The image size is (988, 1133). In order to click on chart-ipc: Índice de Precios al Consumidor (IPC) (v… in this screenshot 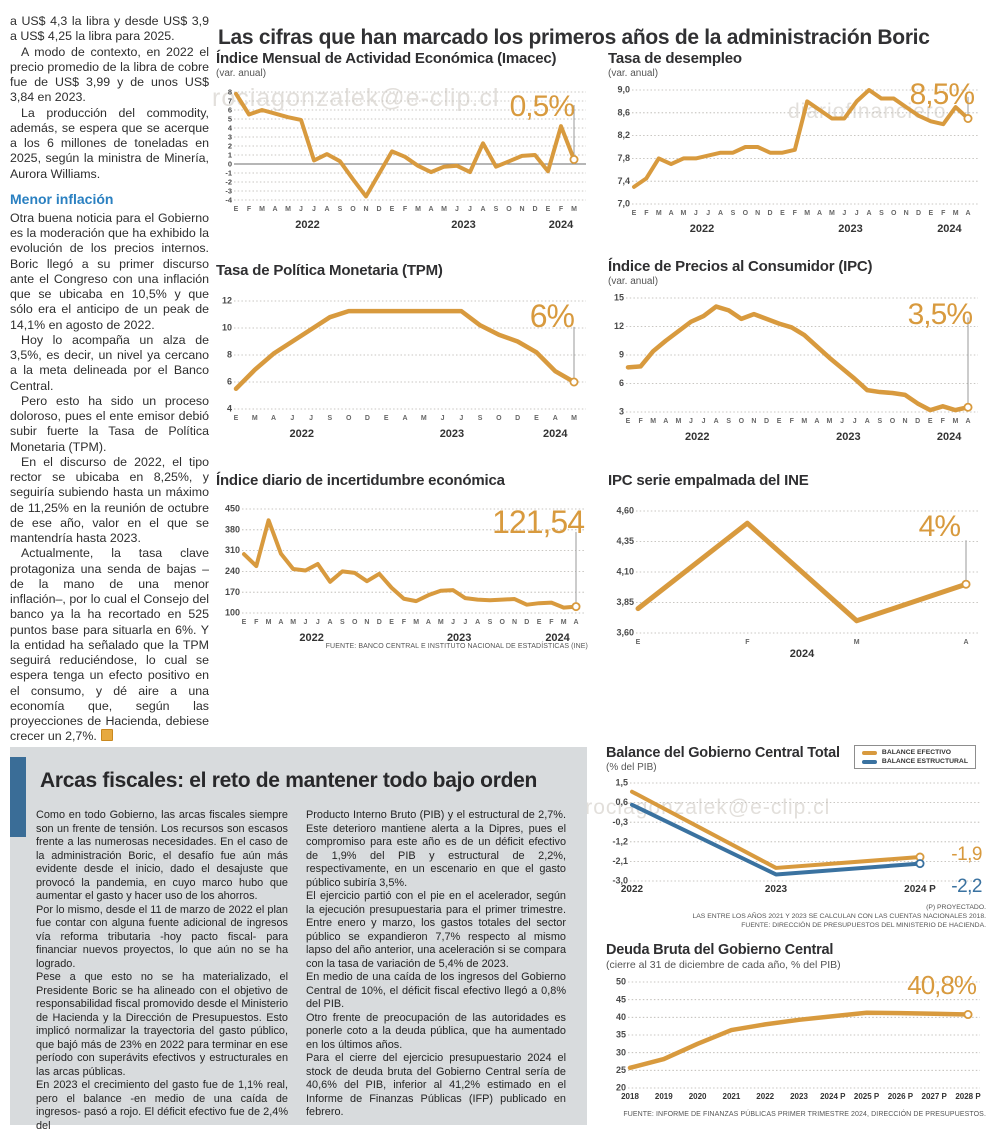, I will do `click(794, 350)`.